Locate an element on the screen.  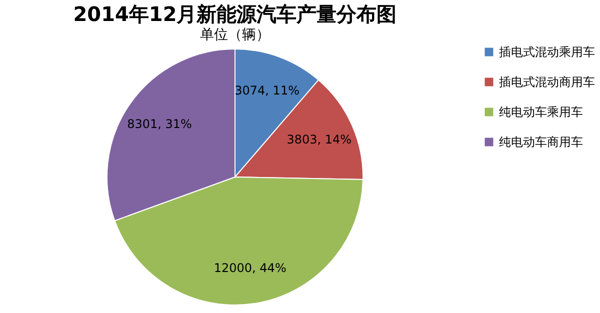
legend-label: 插电式混动乘用车 is located at coordinates (547, 52).